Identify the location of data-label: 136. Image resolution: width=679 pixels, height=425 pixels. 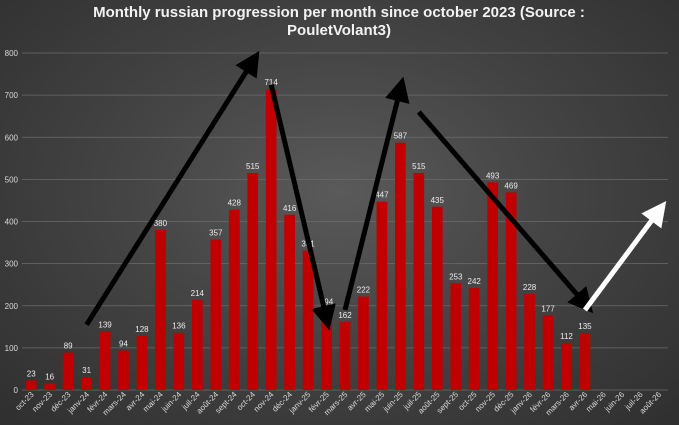
(179, 326).